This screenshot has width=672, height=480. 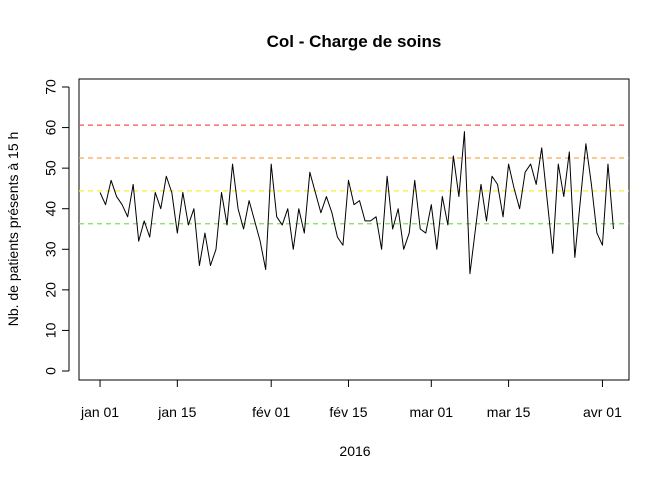 I want to click on x-tick-label: jan 01, so click(x=99, y=412).